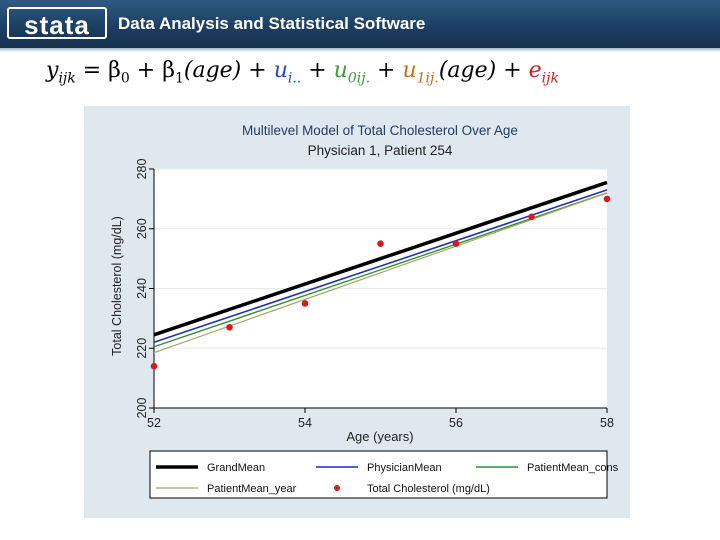 This screenshot has height=540, width=720. What do you see at coordinates (280, 70) in the screenshot?
I see `eq-u-i: u` at bounding box center [280, 70].